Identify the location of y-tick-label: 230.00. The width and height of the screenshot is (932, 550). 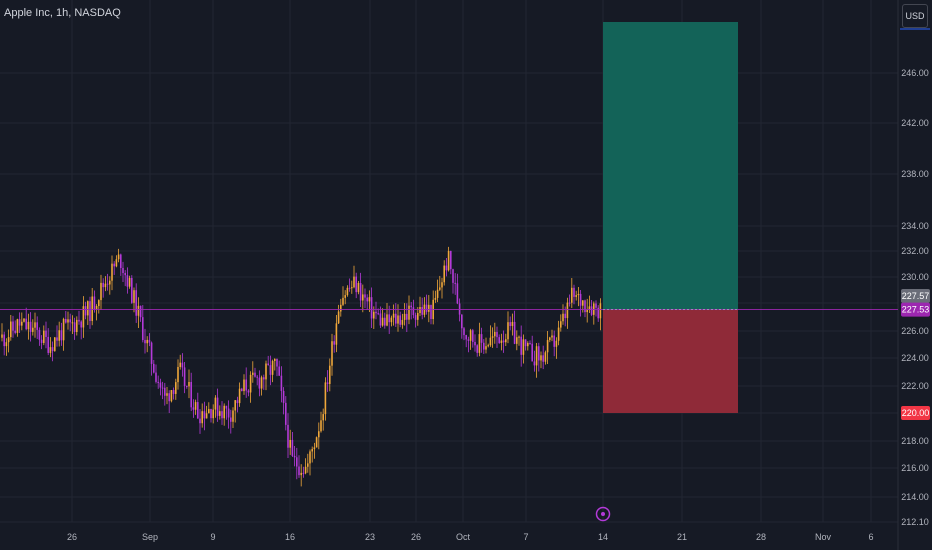
(915, 277).